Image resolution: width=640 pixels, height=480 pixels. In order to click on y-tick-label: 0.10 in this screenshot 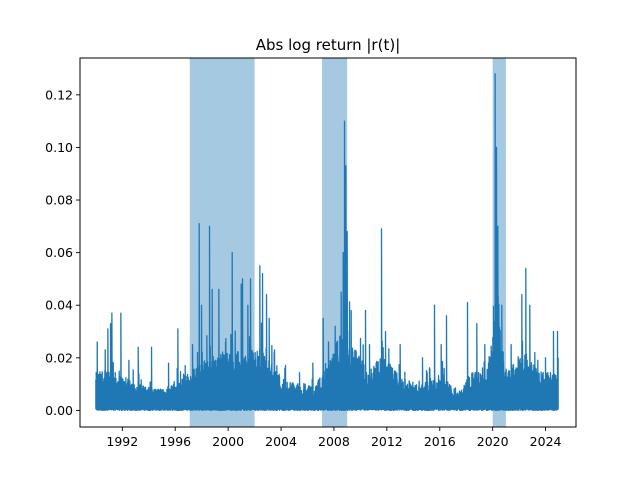, I will do `click(59, 147)`.